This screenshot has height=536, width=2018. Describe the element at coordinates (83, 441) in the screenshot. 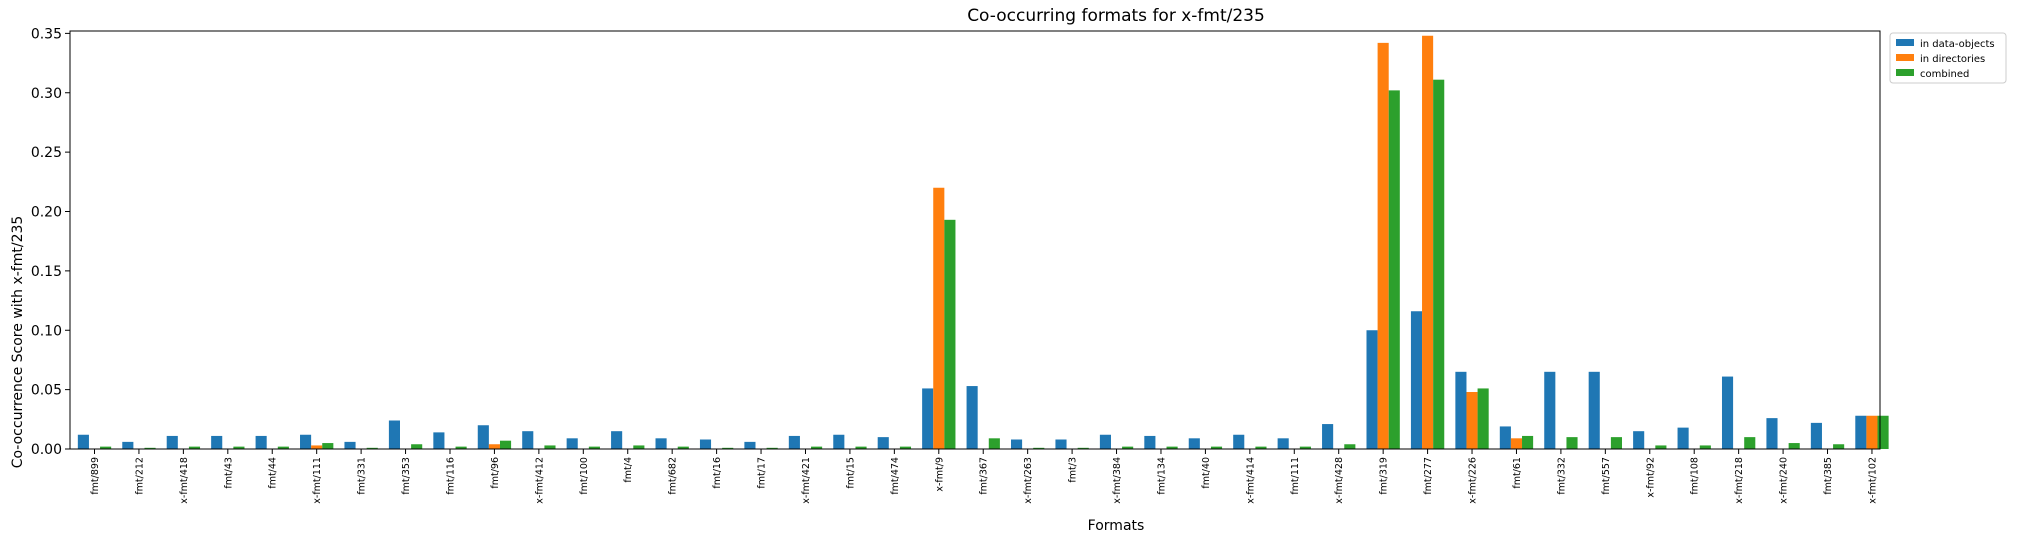

I see `bar-in-data-objects-fmt/899` at that location.